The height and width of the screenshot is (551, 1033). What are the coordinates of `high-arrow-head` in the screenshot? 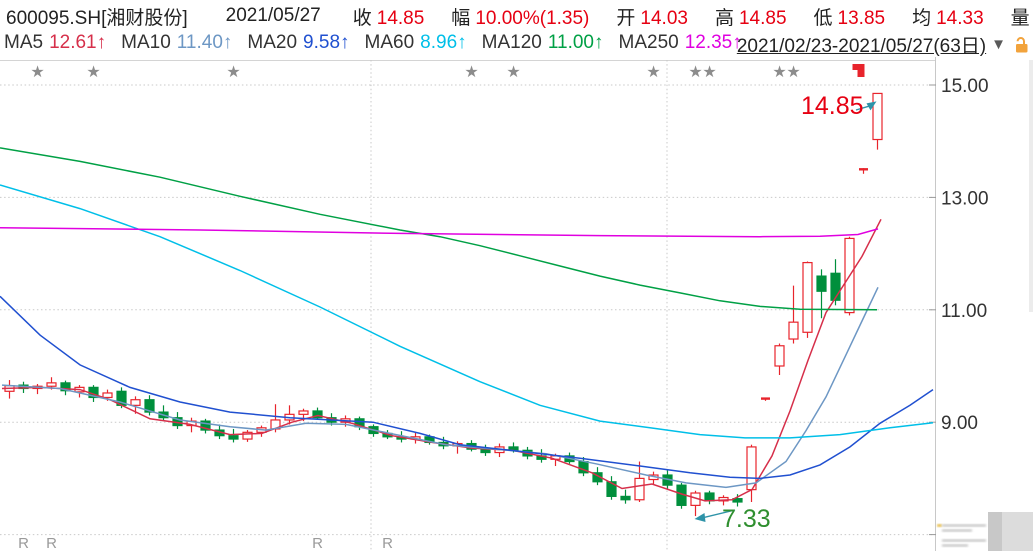 It's located at (871, 106).